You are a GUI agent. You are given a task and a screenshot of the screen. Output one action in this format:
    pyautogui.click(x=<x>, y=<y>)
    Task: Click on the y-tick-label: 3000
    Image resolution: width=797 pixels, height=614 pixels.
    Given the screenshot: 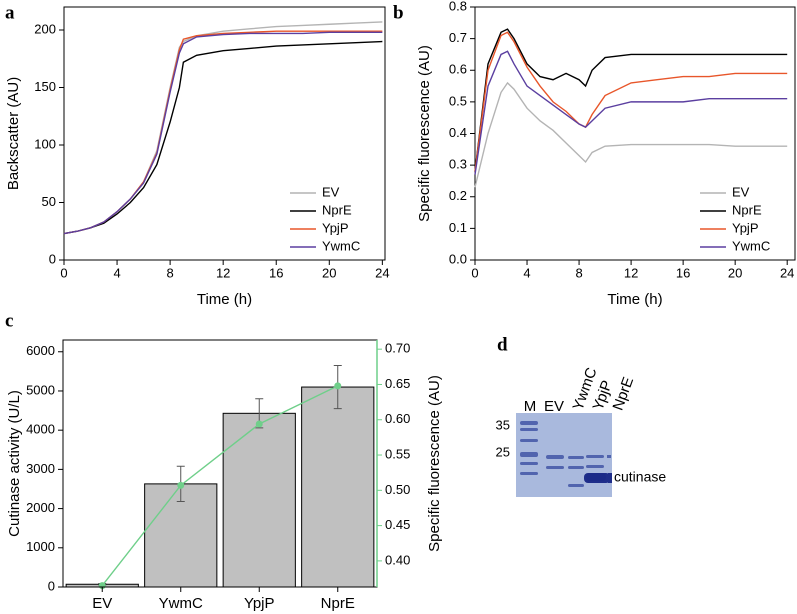 What is the action you would take?
    pyautogui.click(x=40, y=468)
    